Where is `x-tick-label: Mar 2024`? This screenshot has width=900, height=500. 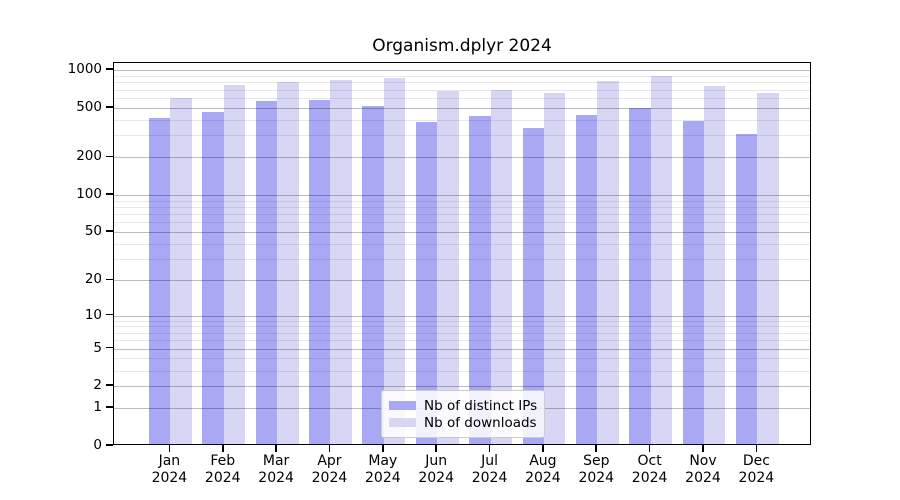 x-tick-label: Mar 2024 is located at coordinates (276, 469).